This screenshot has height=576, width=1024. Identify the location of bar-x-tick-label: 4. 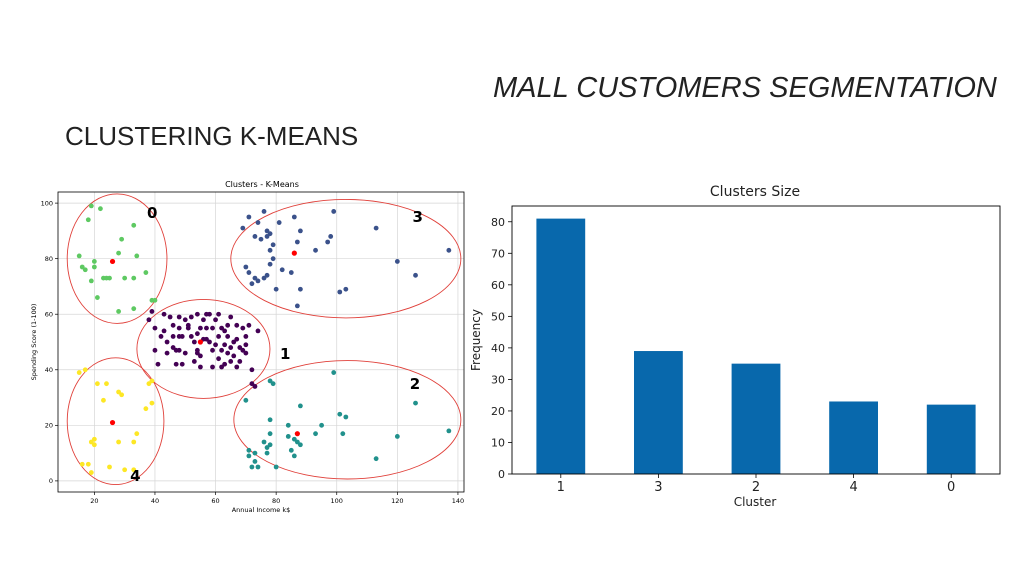
(853, 487).